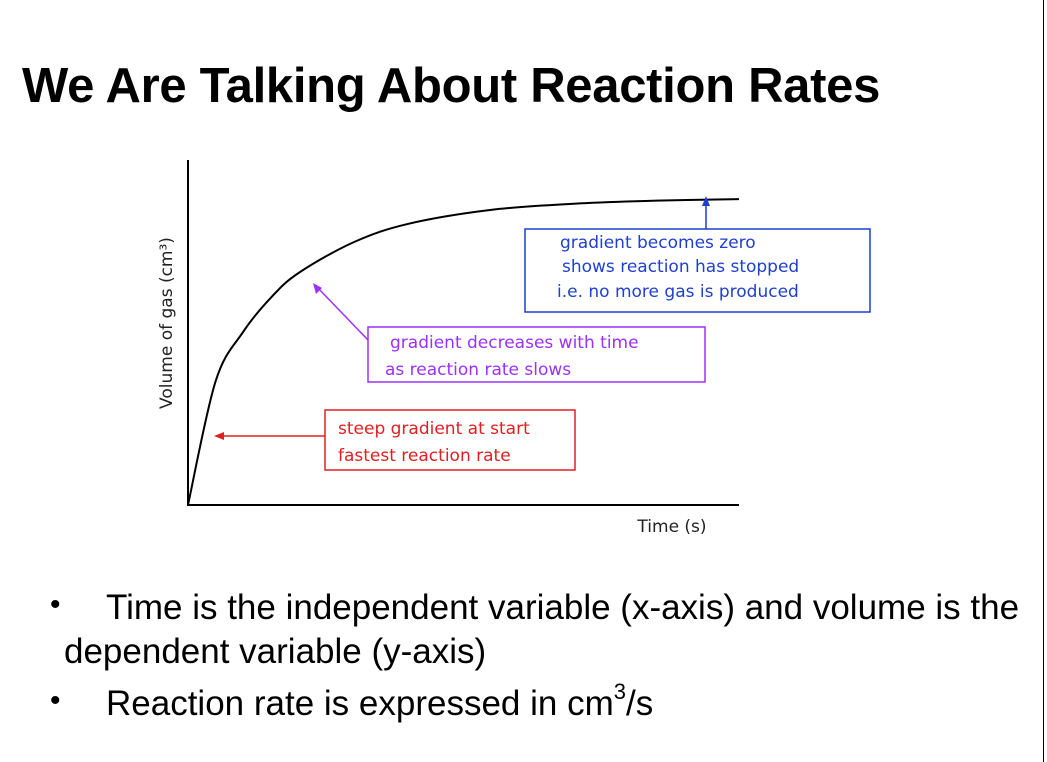 Image resolution: width=1047 pixels, height=762 pixels. Describe the element at coordinates (219, 436) in the screenshot. I see `annotation-steep-arrowhead` at that location.